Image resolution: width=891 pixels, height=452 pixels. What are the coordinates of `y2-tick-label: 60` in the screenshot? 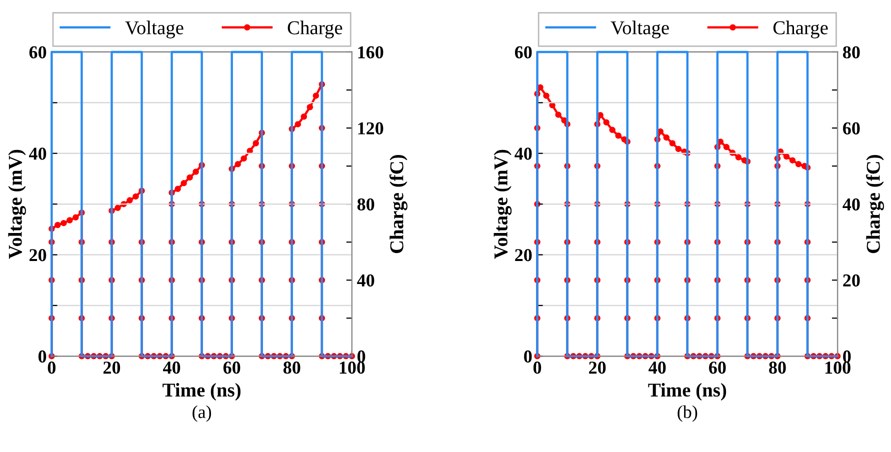 It's located at (851, 128).